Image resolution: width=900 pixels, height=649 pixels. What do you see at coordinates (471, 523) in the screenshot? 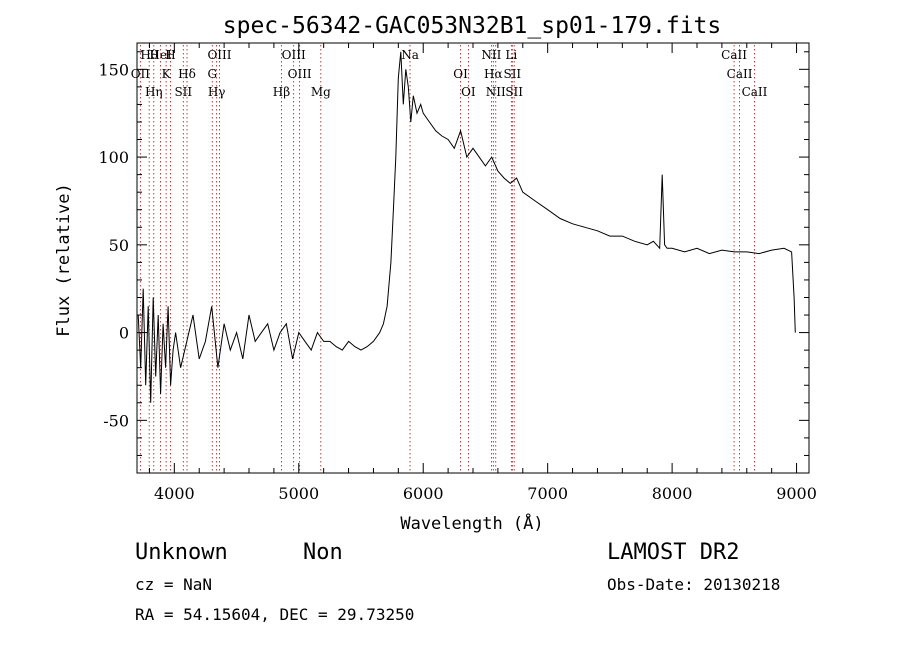
I see `x-axis-label: Wavelength (Å)` at bounding box center [471, 523].